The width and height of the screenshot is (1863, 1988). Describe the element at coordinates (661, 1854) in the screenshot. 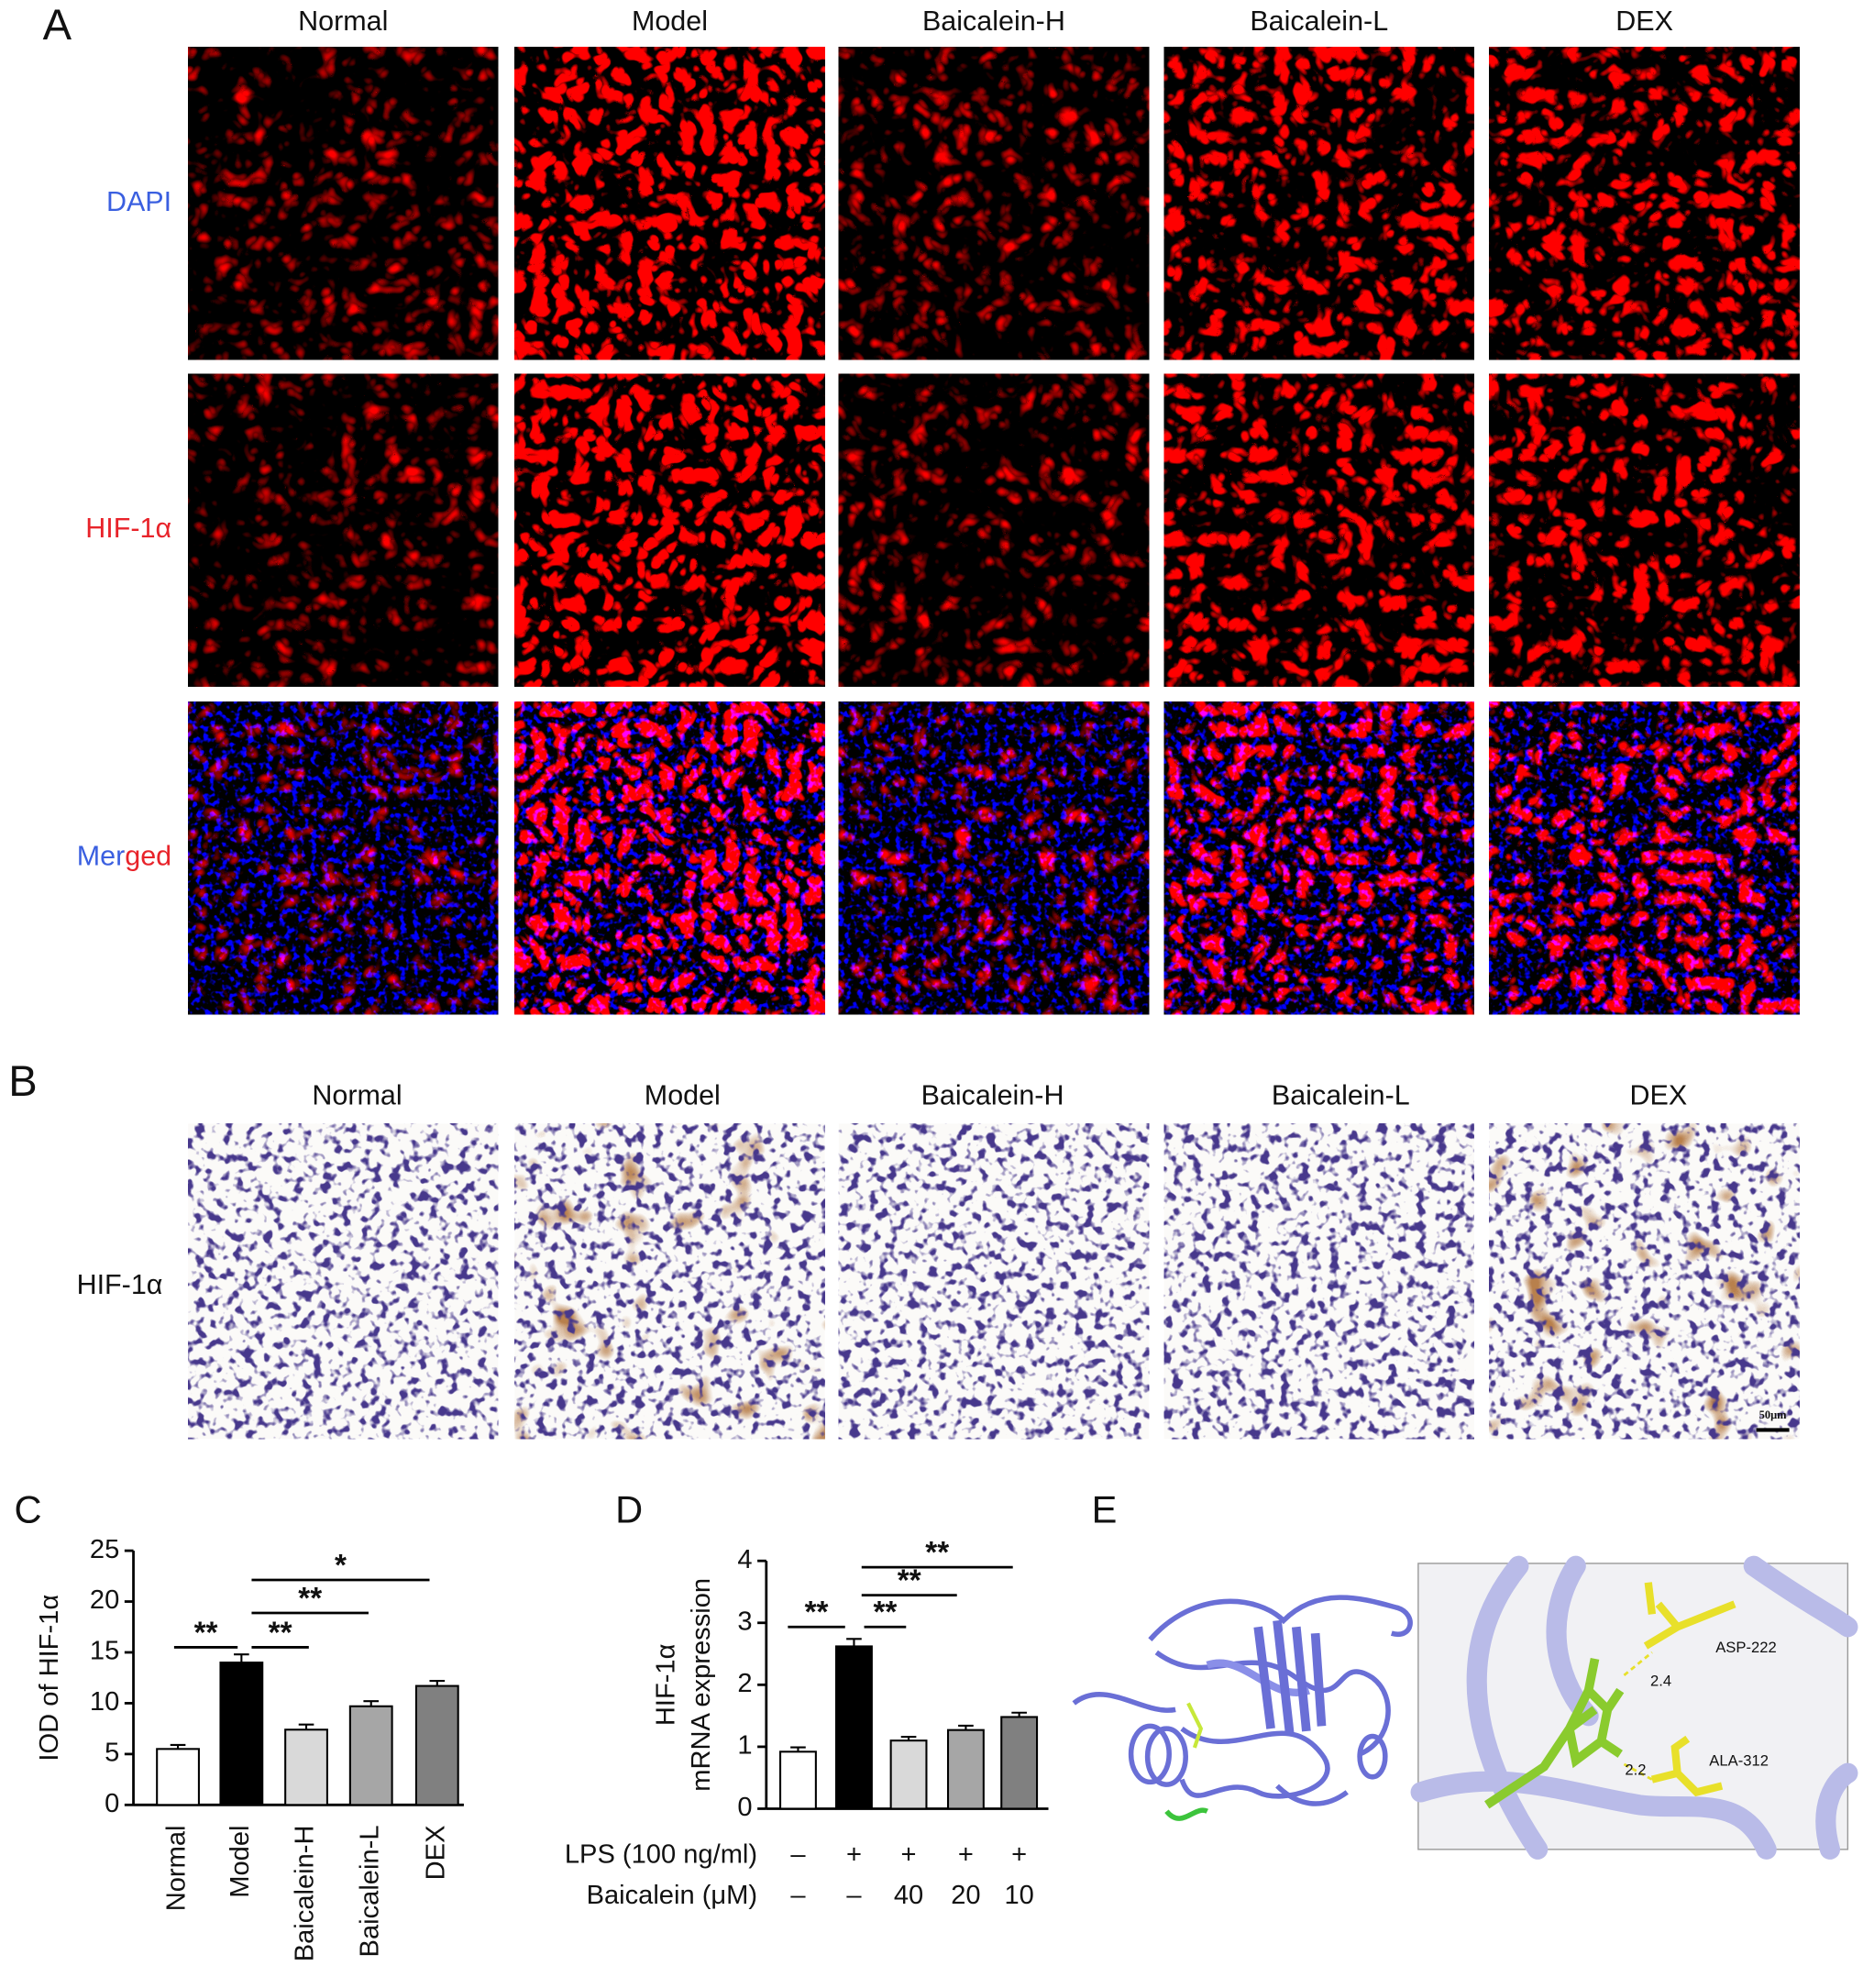

I see `condition-name: LPS (100 ng/ml)` at that location.